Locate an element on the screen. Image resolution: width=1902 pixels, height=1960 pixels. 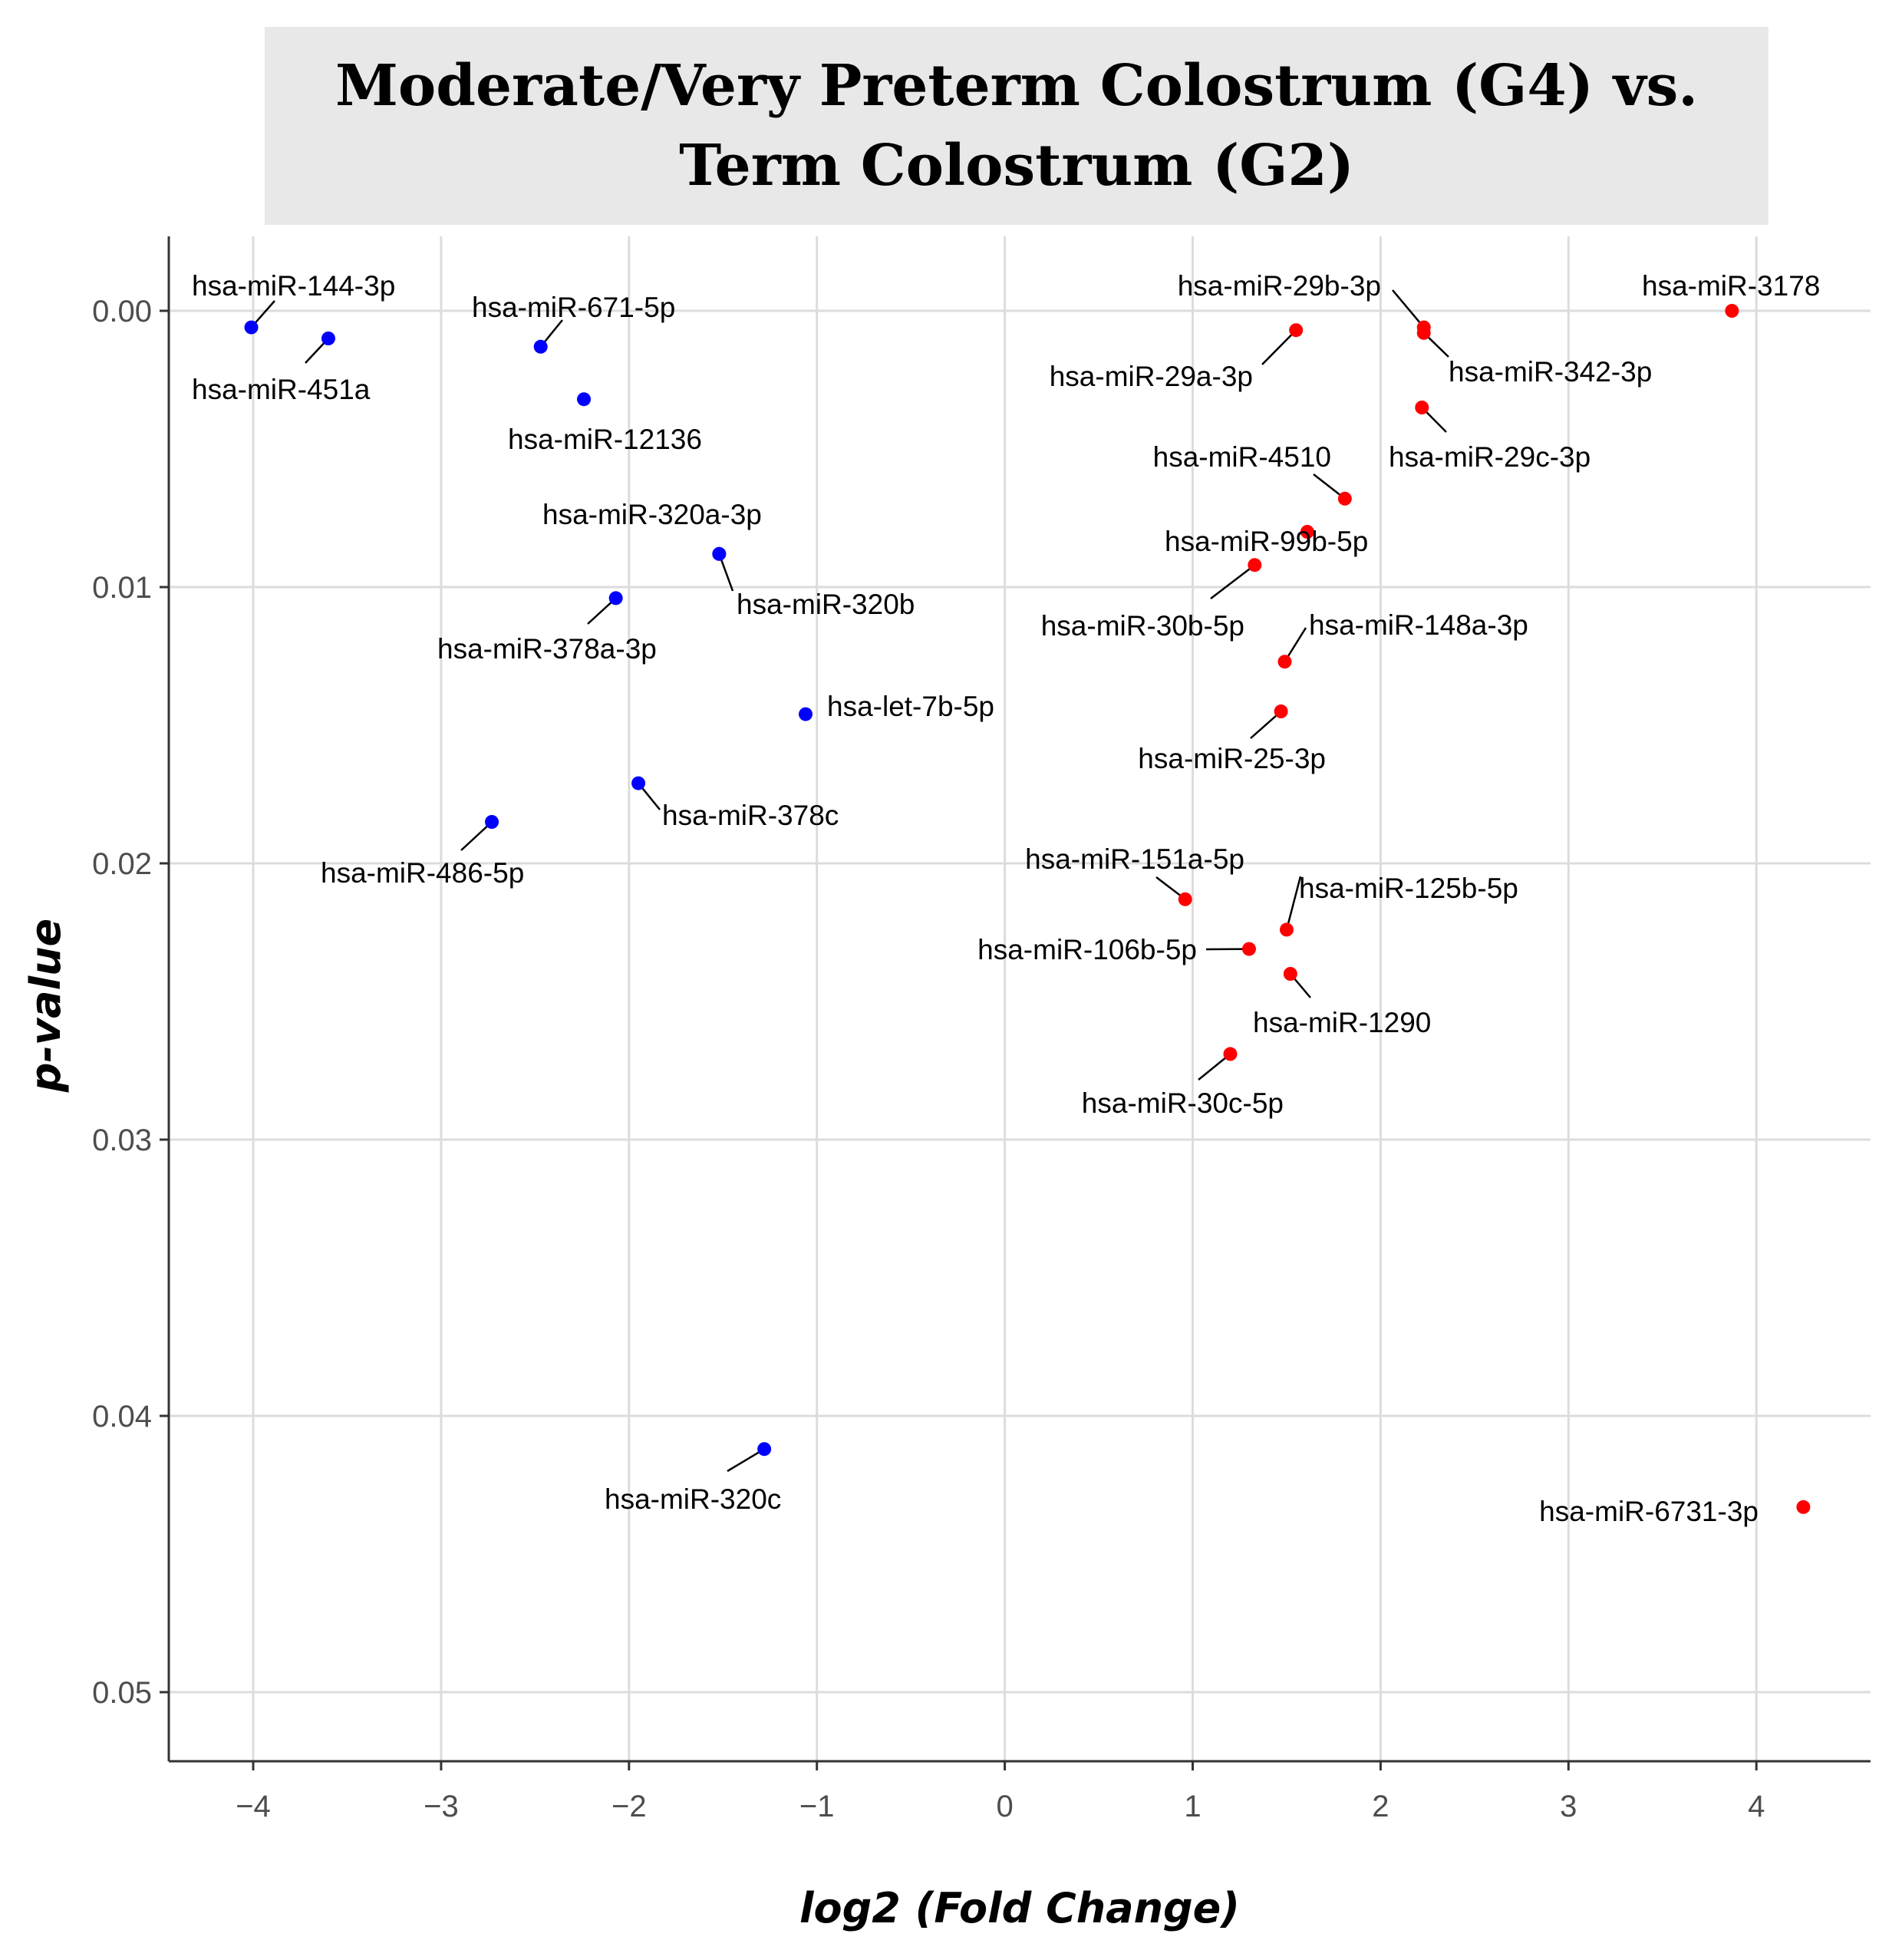
y-tick-label: 0.01 is located at coordinates (122, 588).